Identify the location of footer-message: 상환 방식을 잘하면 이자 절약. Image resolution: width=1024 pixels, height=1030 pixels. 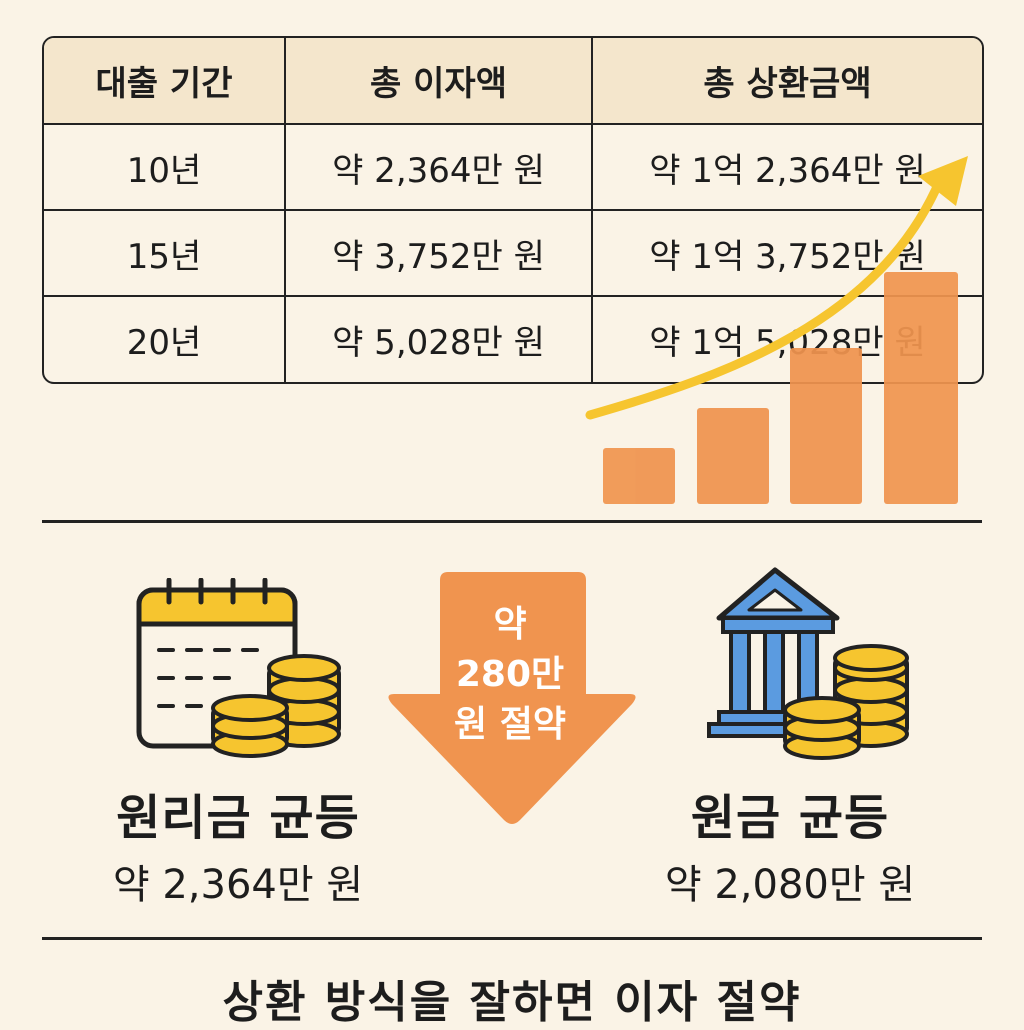
(512, 1002).